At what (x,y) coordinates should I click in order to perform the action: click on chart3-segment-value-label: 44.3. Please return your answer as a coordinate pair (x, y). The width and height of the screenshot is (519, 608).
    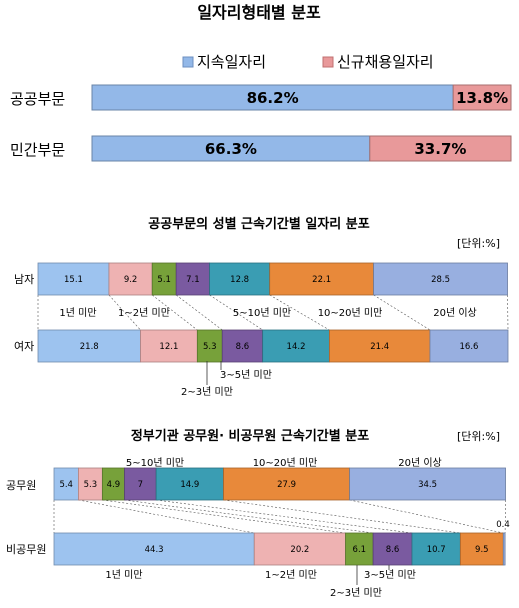
    Looking at the image, I should click on (154, 550).